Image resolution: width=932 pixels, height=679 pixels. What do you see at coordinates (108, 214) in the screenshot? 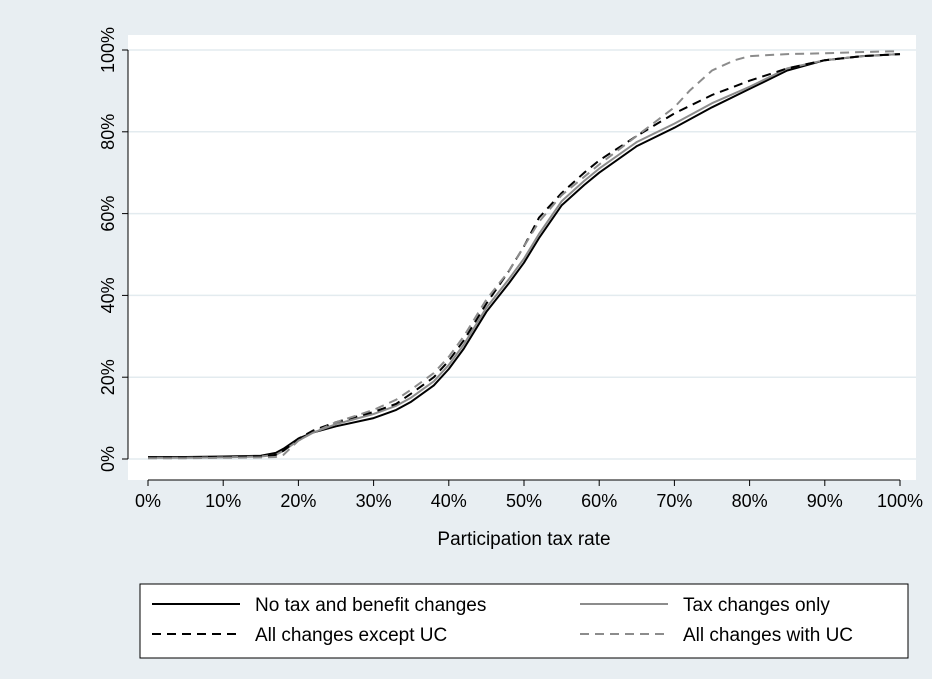
I see `y-tick-label-60: 60%` at bounding box center [108, 214].